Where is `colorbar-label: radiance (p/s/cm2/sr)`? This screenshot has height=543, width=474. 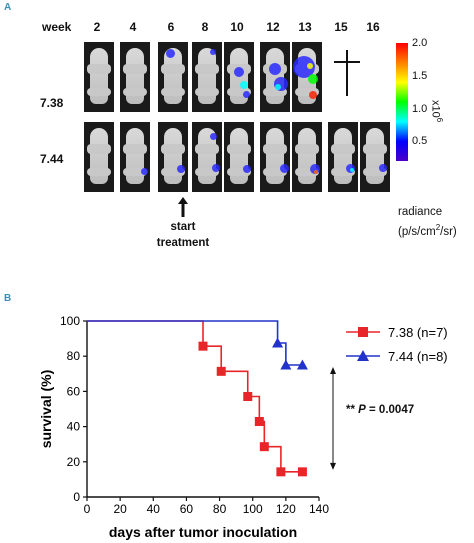 colorbar-label: radiance (p/s/cm2/sr) is located at coordinates (427, 222).